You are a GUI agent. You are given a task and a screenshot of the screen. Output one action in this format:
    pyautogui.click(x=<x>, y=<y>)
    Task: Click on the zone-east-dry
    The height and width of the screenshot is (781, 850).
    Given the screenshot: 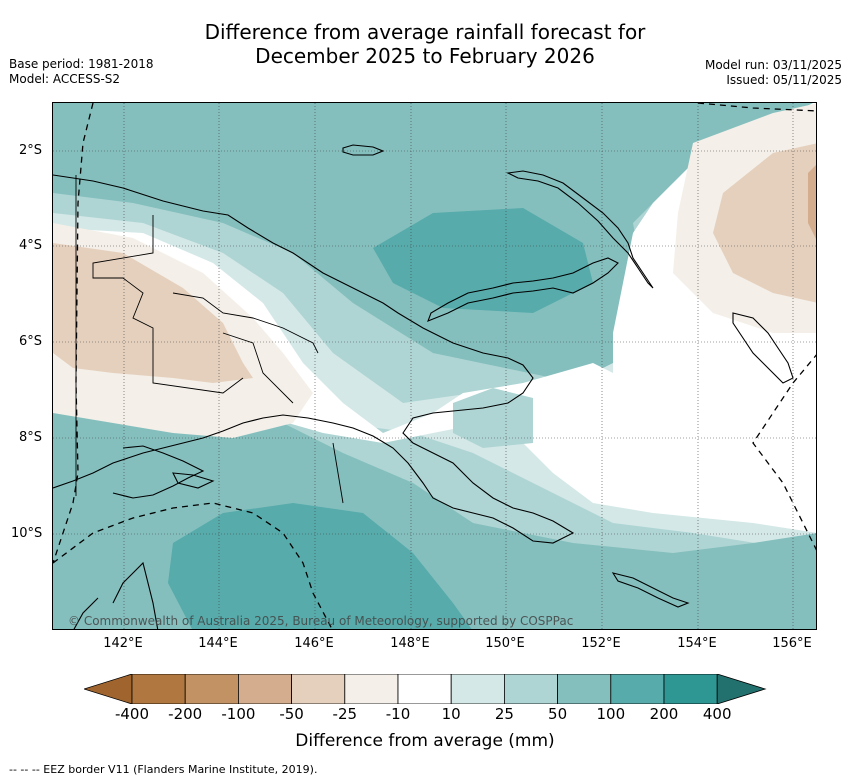 What is the action you would take?
    pyautogui.click(x=764, y=223)
    